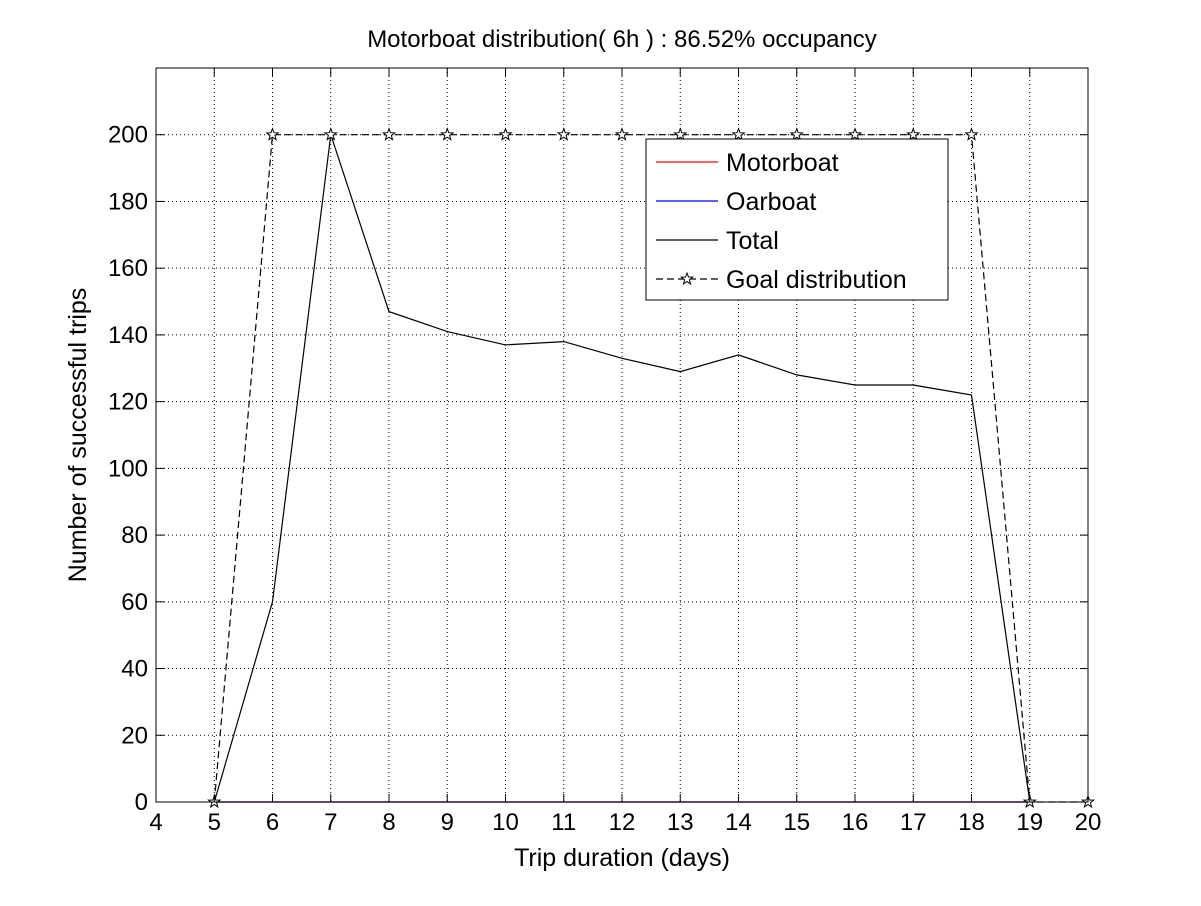  Describe the element at coordinates (855, 822) in the screenshot. I see `x-tick-label: 16` at that location.